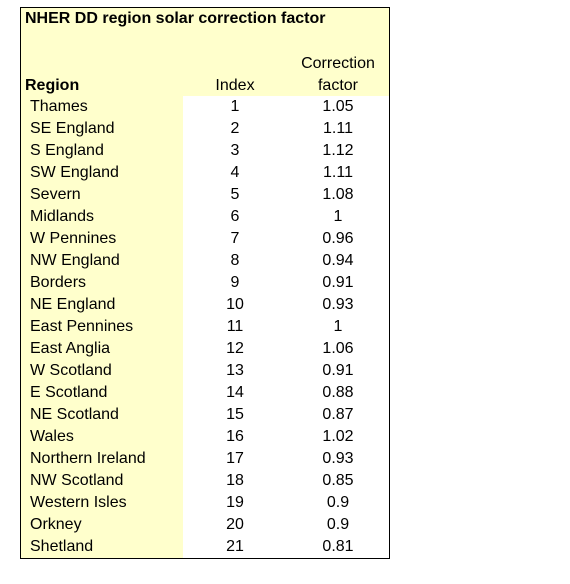 The image size is (570, 584). Describe the element at coordinates (235, 282) in the screenshot. I see `index-cell: 9` at that location.